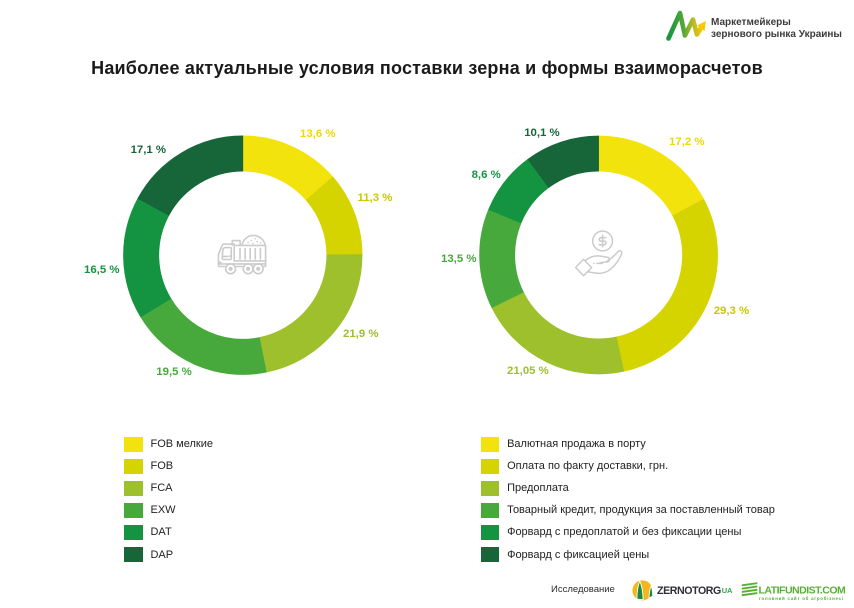 The width and height of the screenshot is (854, 608). What do you see at coordinates (727, 590) in the screenshot?
I see `svg-text: ·UA` at bounding box center [727, 590].